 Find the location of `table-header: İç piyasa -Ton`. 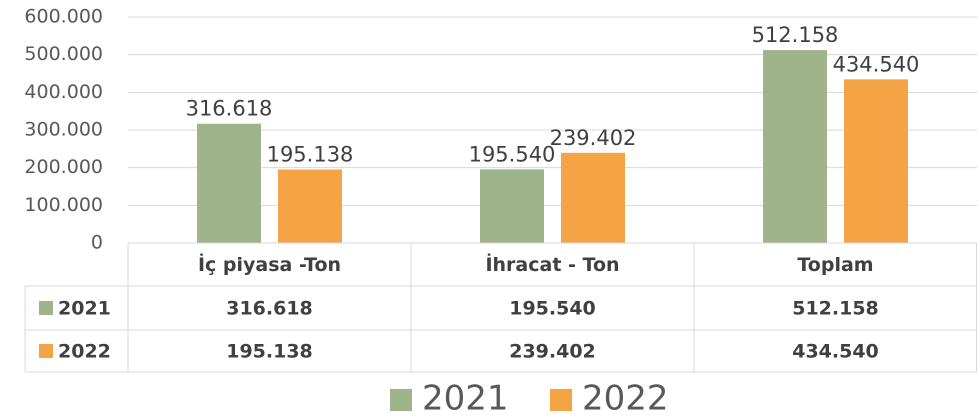

table-header: İç piyasa -Ton is located at coordinates (269, 264).